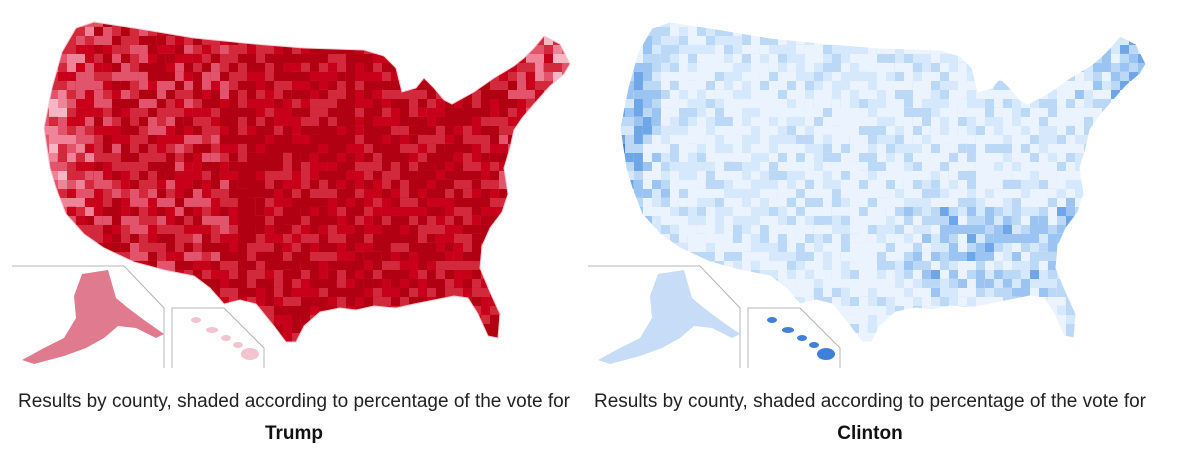  What do you see at coordinates (669, 317) in the screenshot?
I see `alaska-shape` at bounding box center [669, 317].